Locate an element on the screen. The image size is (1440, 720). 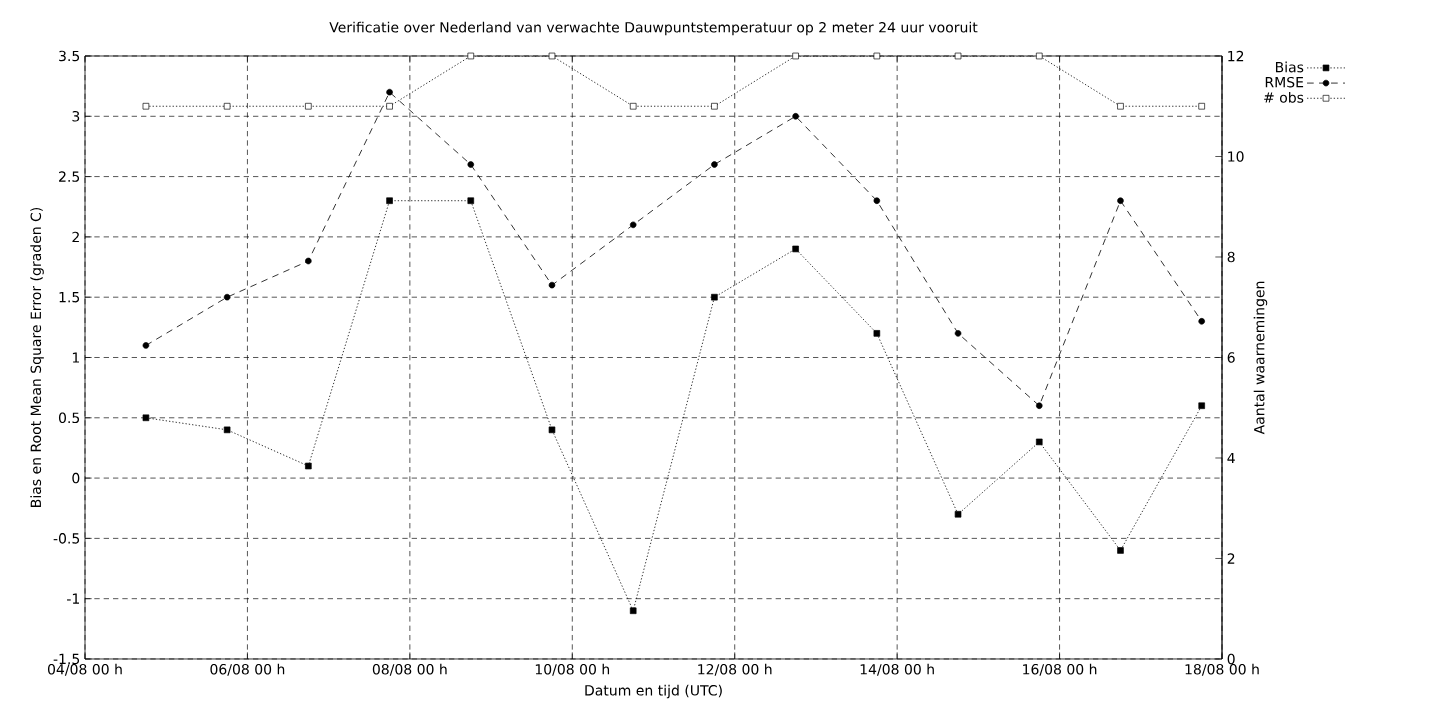
y2-tick-label: 8 is located at coordinates (1231, 257).